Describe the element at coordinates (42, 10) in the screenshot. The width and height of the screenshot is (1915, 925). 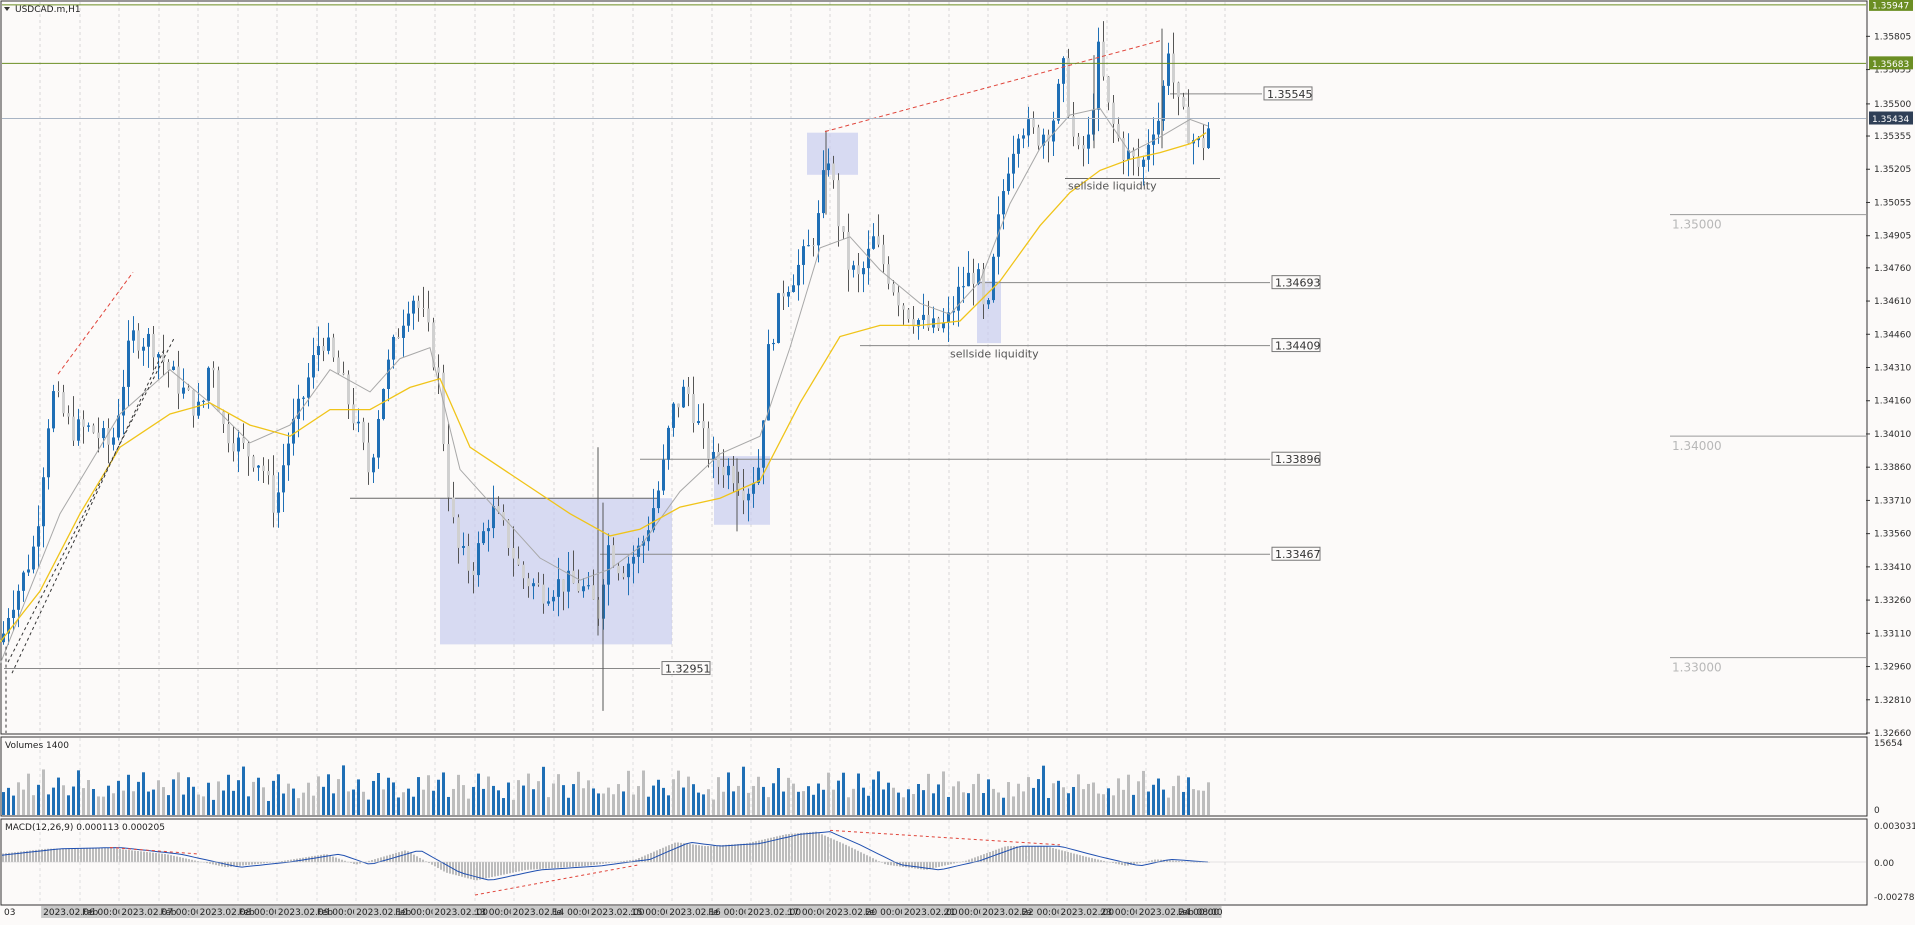
I see `symbol-header: USDCAD.m,H1` at that location.